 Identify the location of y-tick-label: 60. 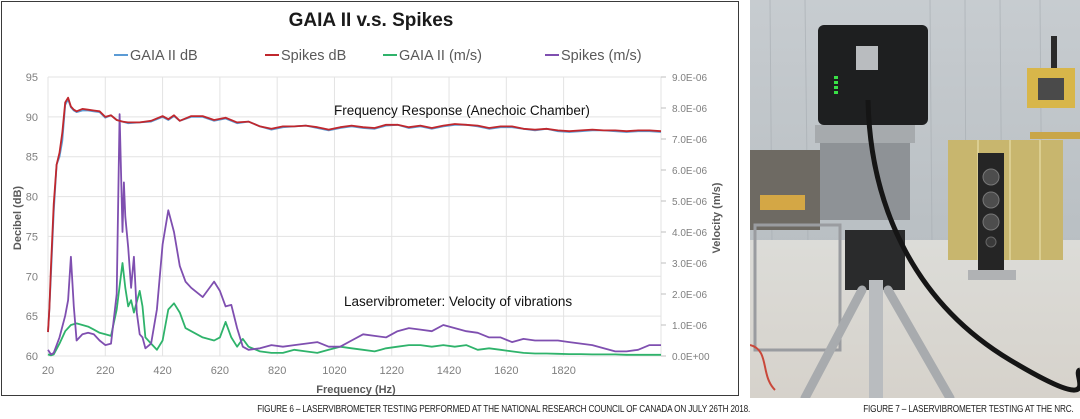
(32, 357).